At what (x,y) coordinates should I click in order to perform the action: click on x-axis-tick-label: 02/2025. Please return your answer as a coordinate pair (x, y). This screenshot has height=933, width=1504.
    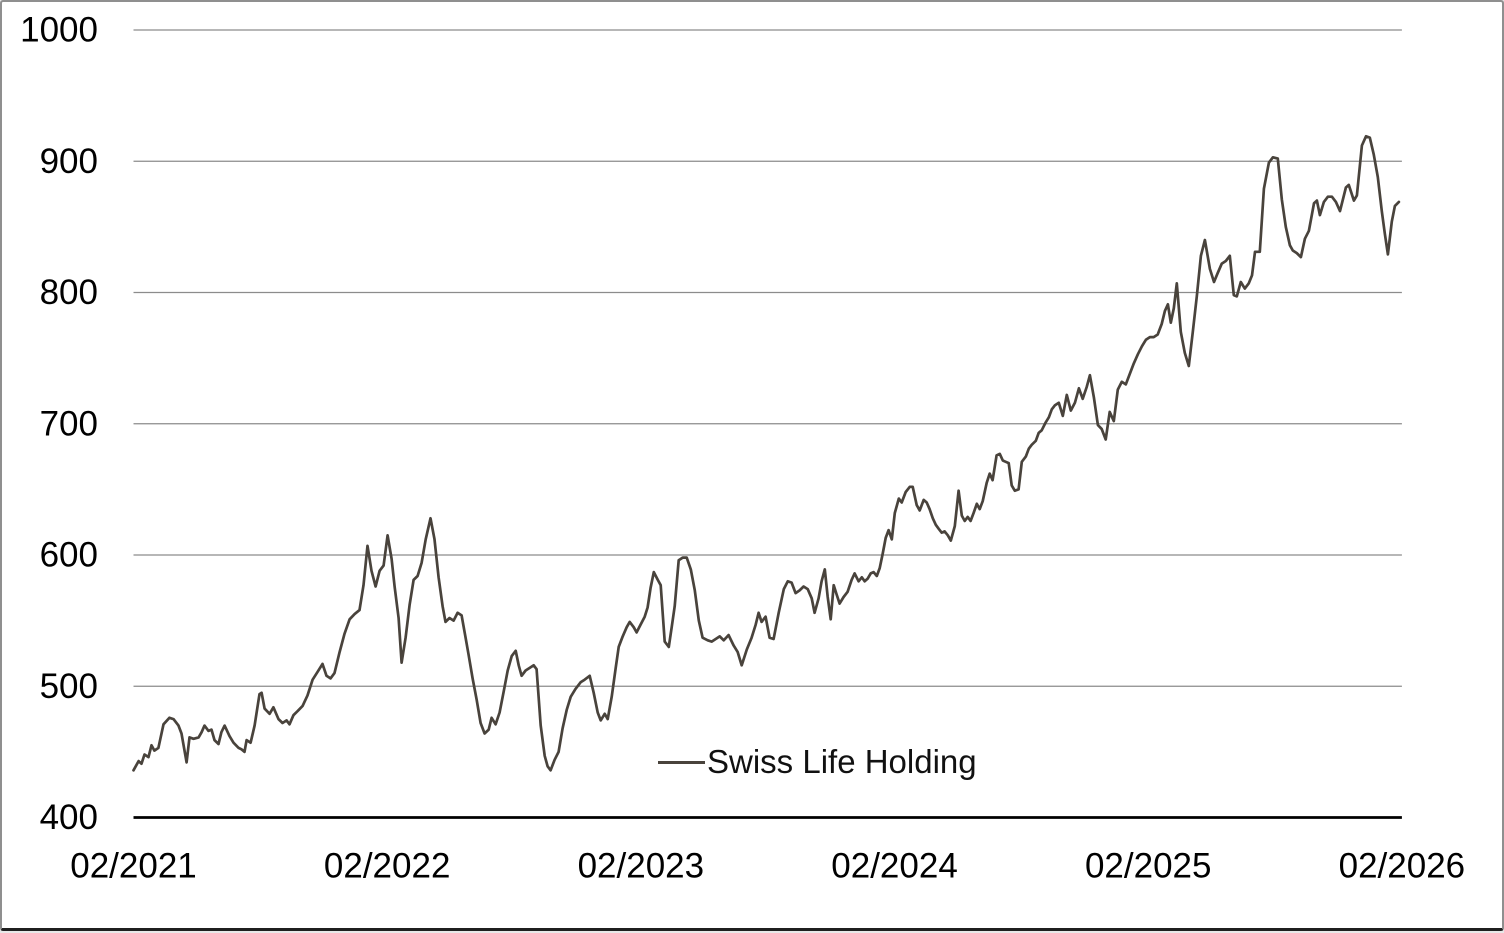
    Looking at the image, I should click on (1148, 866).